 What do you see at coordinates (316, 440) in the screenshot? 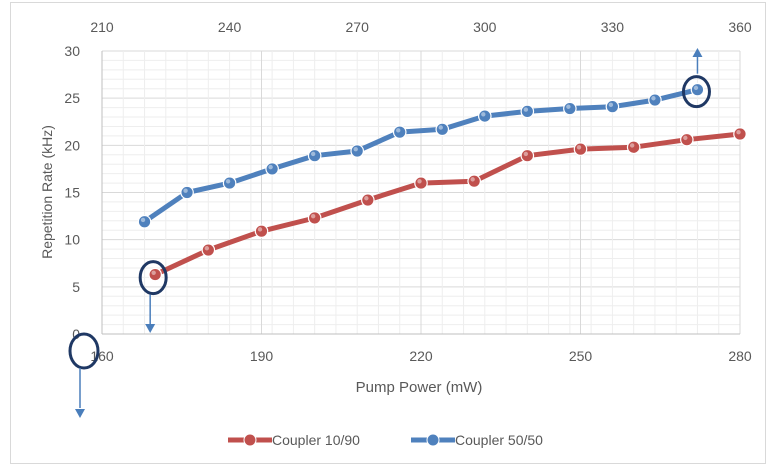
I see `legend-label: Coupler 10/90` at bounding box center [316, 440].